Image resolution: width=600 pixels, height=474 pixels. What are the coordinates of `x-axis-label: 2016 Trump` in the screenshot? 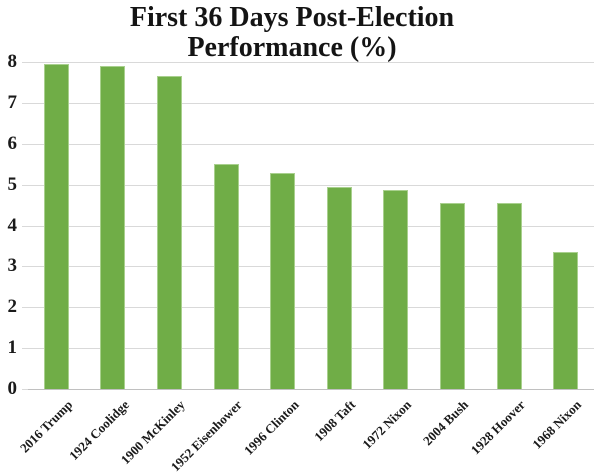 It's located at (45, 426).